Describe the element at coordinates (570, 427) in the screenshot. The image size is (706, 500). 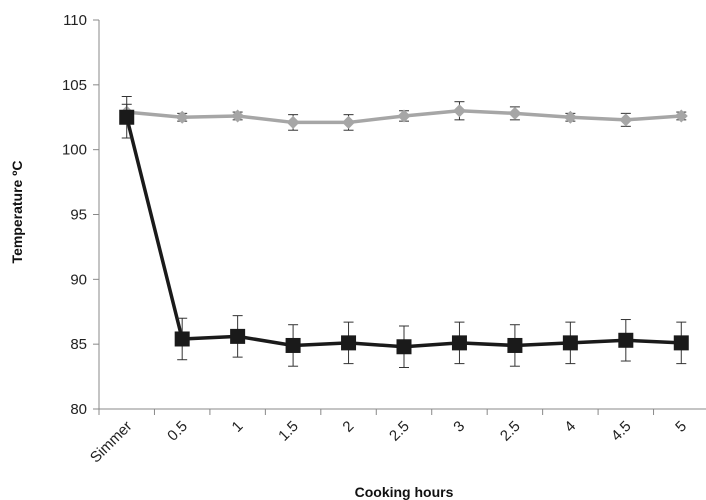
I see `x-tick-label: 4` at that location.